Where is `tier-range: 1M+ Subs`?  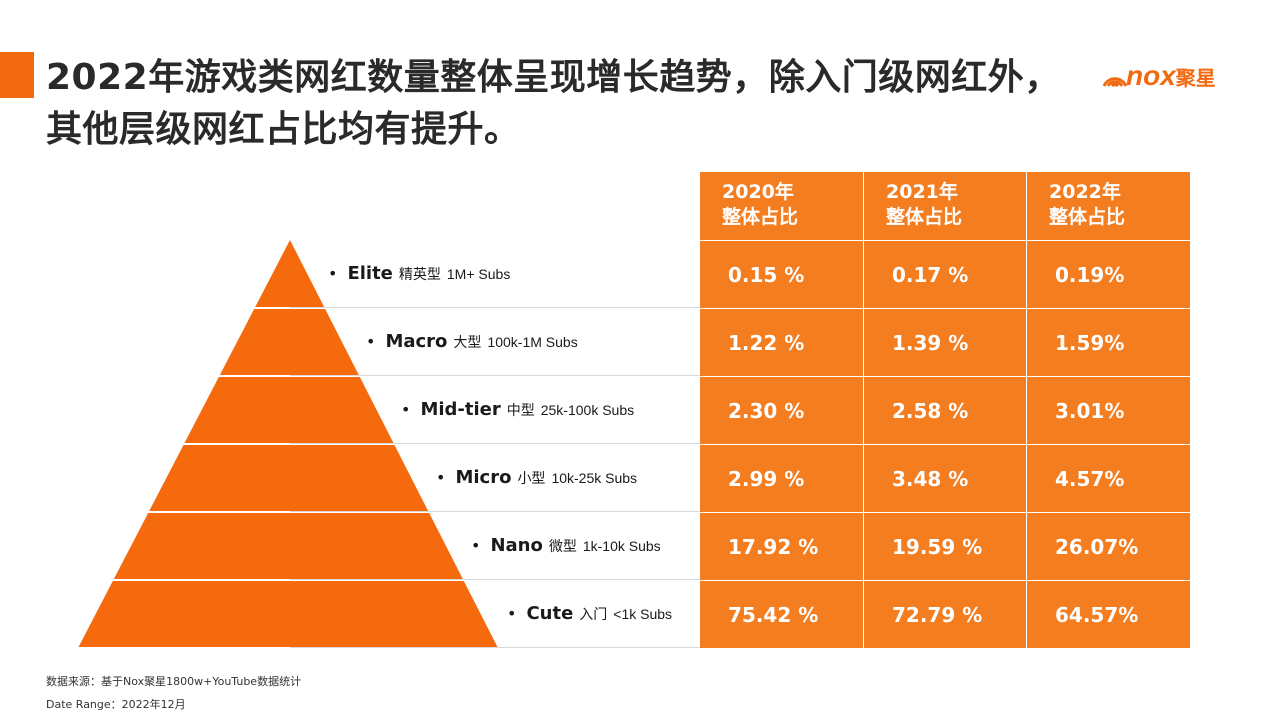
tier-range: 1M+ Subs is located at coordinates (478, 273).